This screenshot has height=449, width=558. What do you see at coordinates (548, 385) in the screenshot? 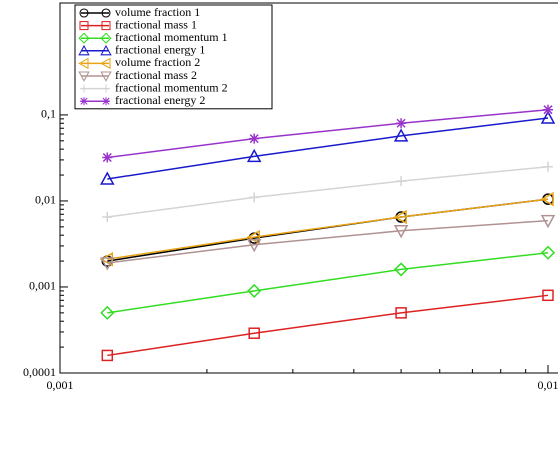
I see `x-tick-label: 0,01` at bounding box center [548, 385].